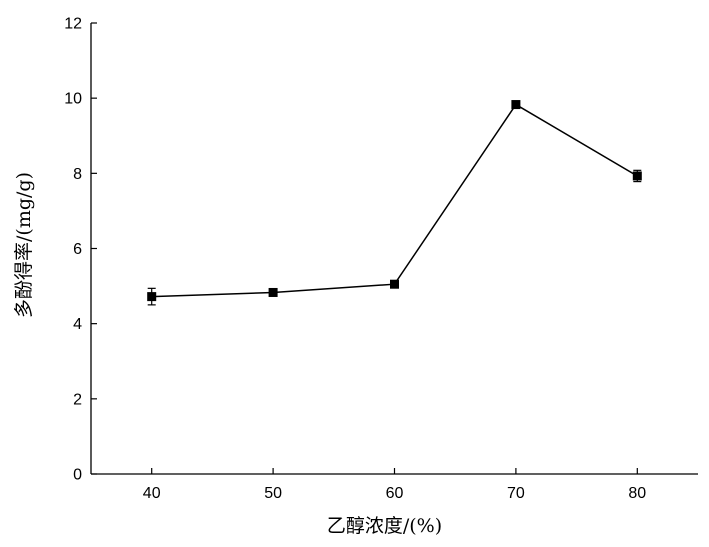  I want to click on y-tick-label: 4, so click(77, 324).